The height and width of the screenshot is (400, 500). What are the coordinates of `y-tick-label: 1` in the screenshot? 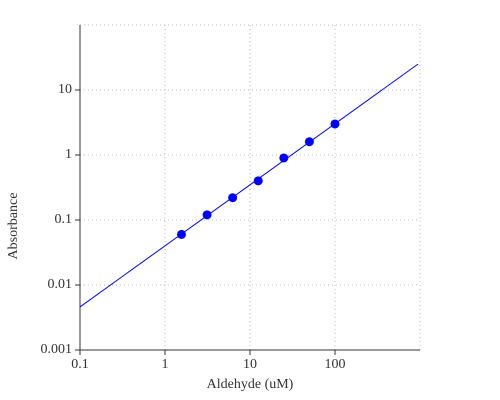 It's located at (68, 154).